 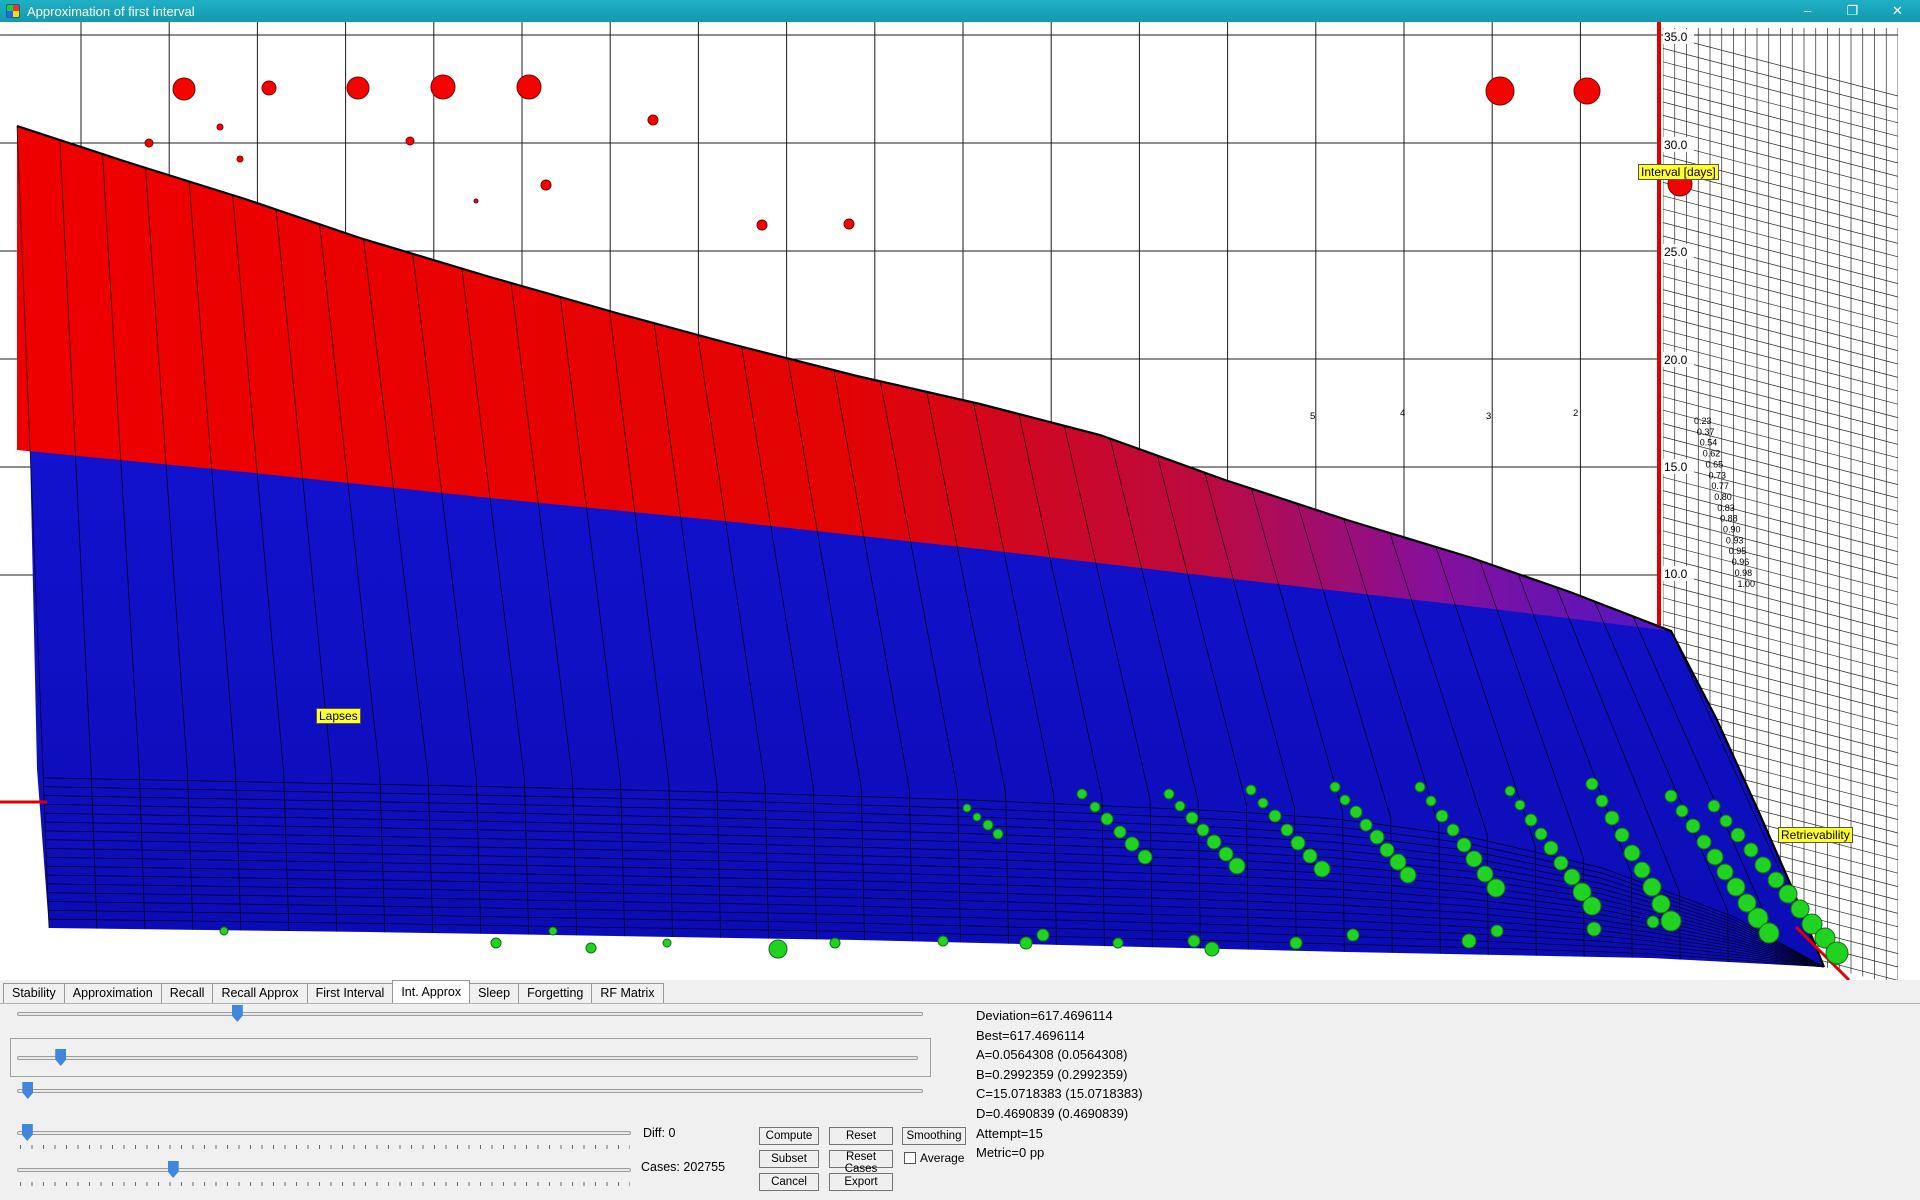 What do you see at coordinates (1741, 562) in the screenshot?
I see `retrievability-tick-label: 0.96` at bounding box center [1741, 562].